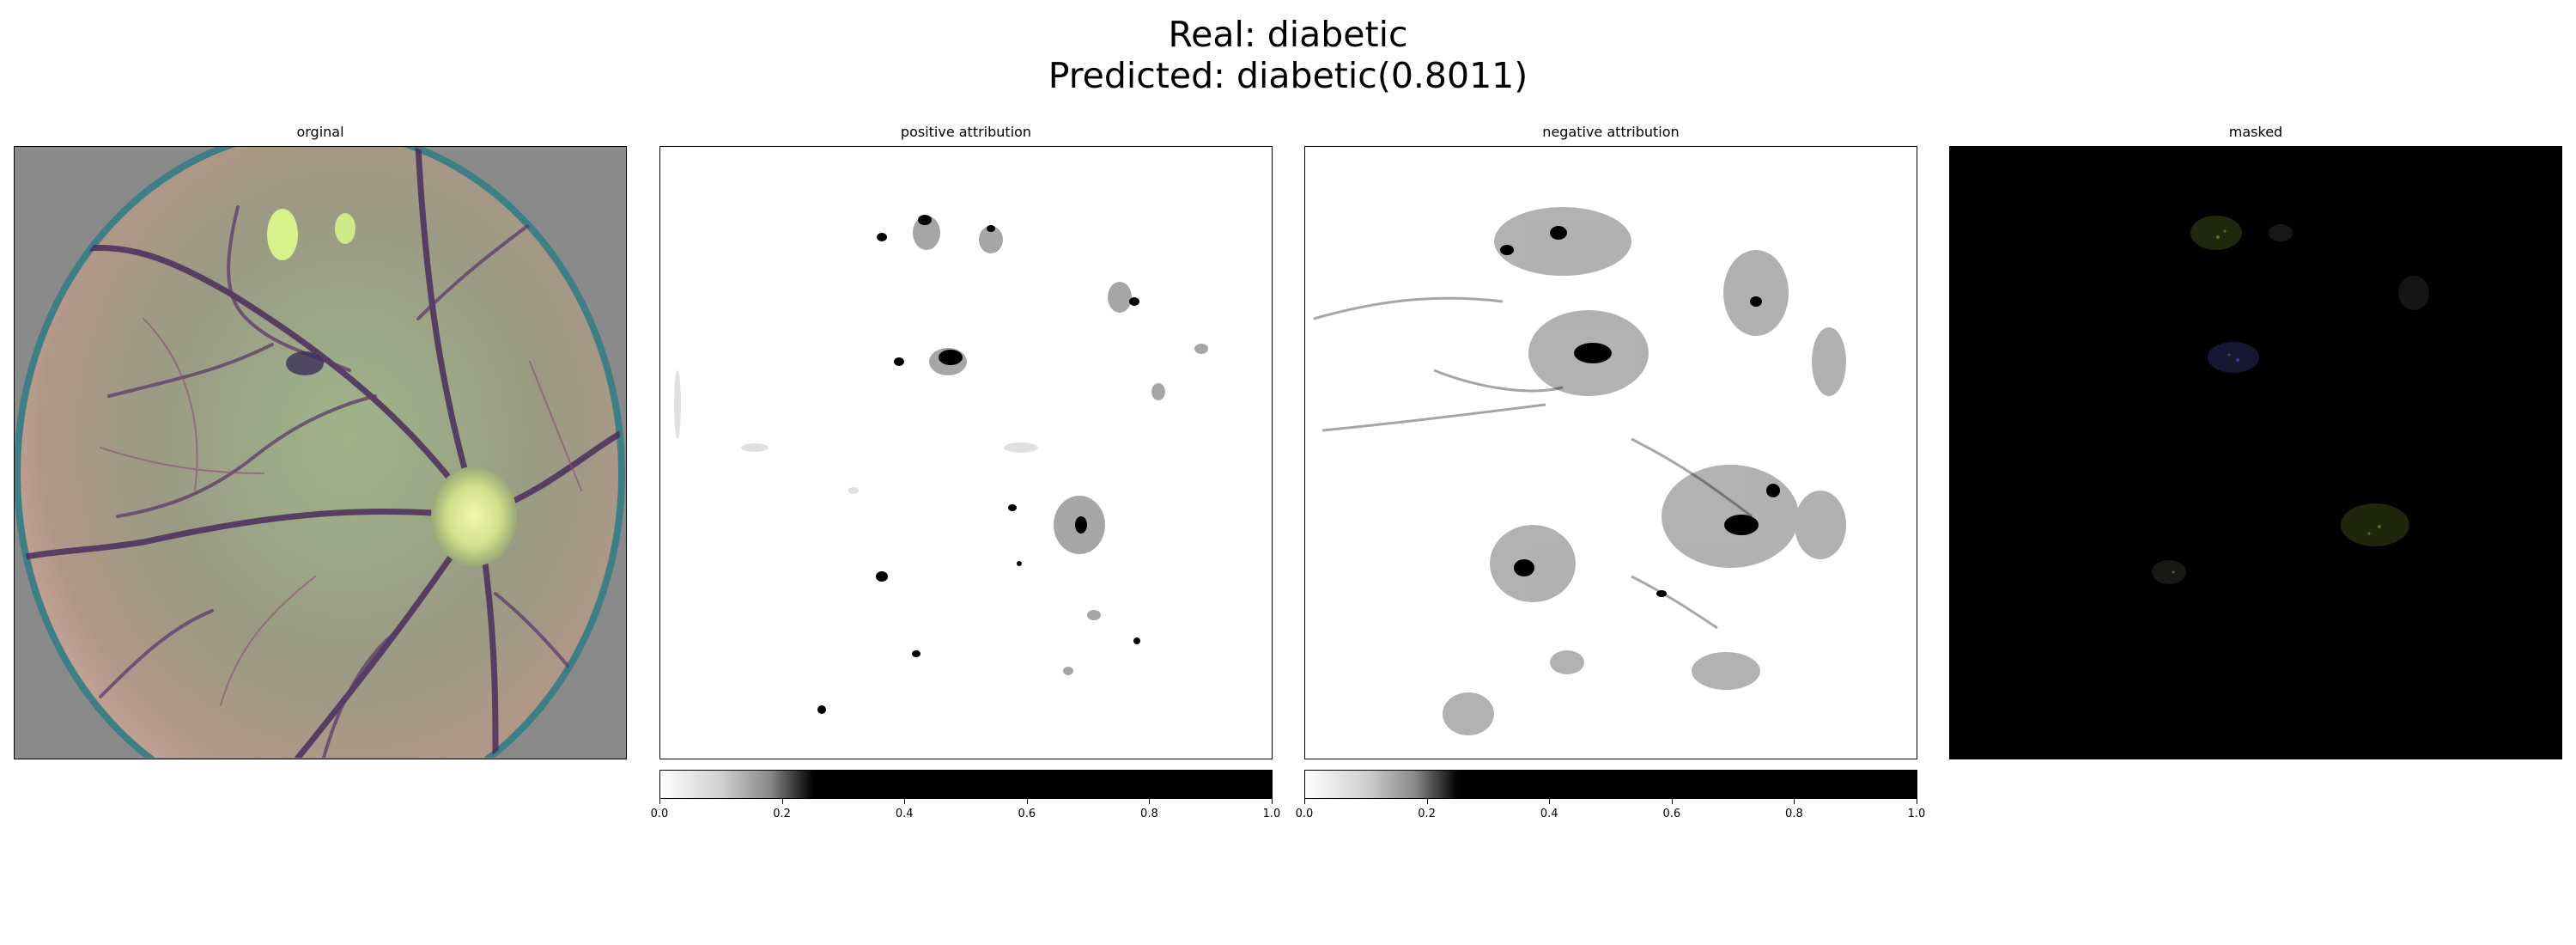  What do you see at coordinates (320, 132) in the screenshot?
I see `panel-title-original: orginal` at bounding box center [320, 132].